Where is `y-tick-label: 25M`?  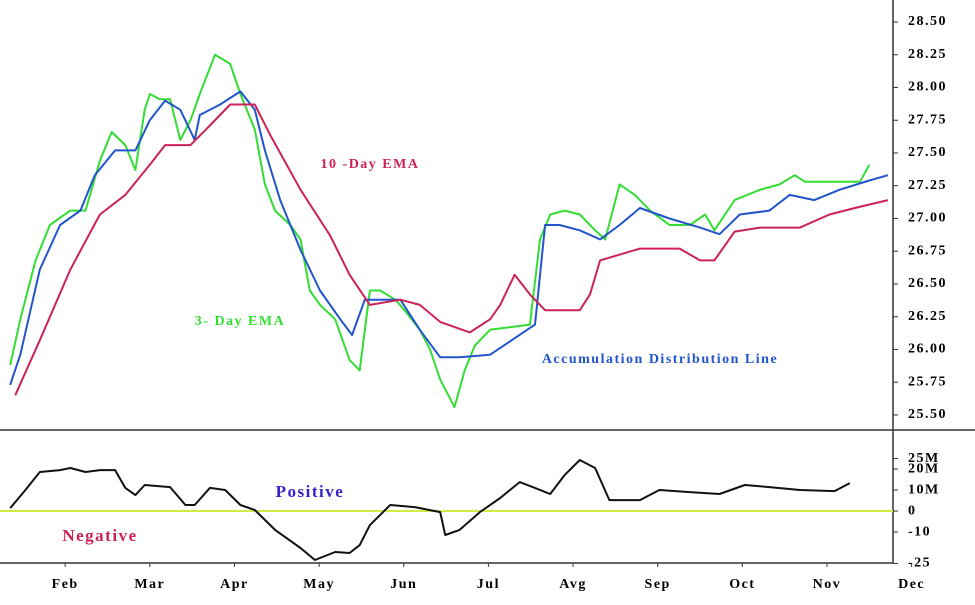
y-tick-label: 25M is located at coordinates (924, 458).